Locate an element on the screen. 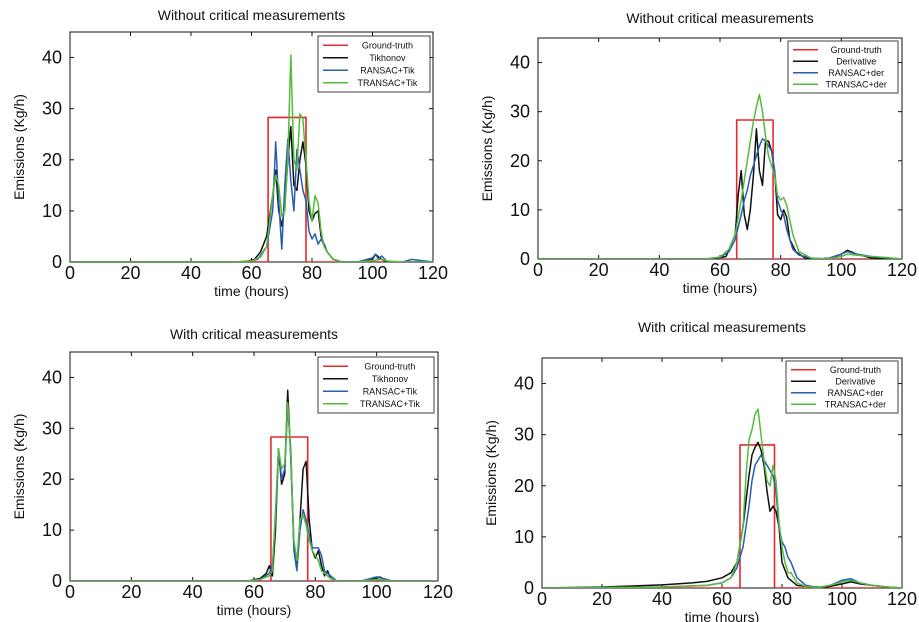  series-line-derivative is located at coordinates (722, 514).